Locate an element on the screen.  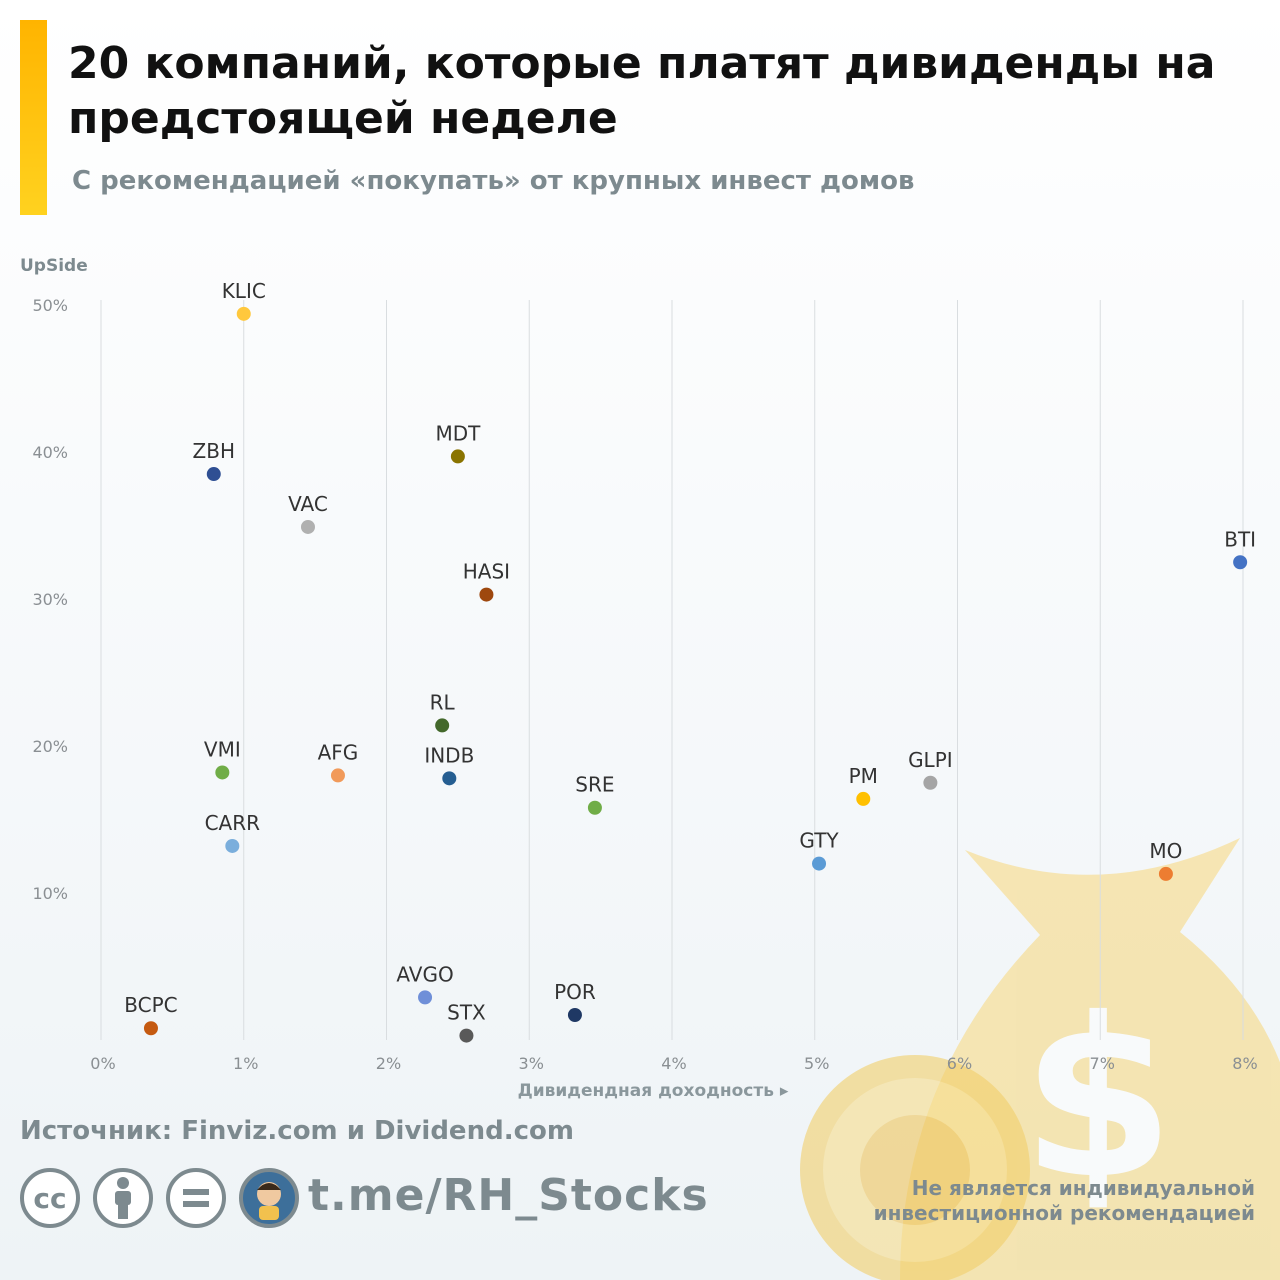
x-tick-label: 2% is located at coordinates (388, 1063).